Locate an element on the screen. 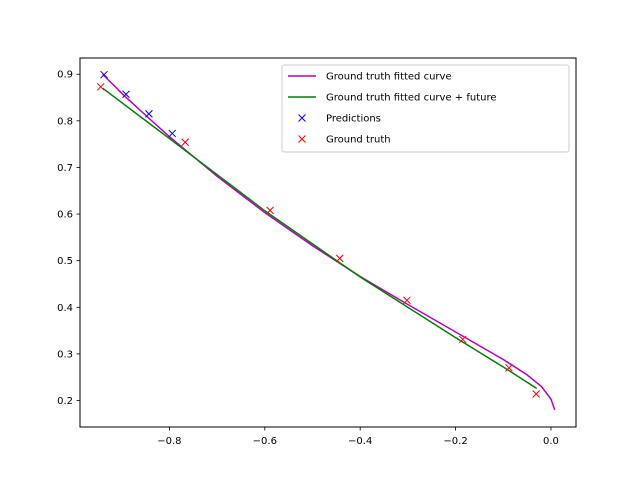 This screenshot has width=640, height=480. x-tick-label: −0.8 is located at coordinates (169, 441).